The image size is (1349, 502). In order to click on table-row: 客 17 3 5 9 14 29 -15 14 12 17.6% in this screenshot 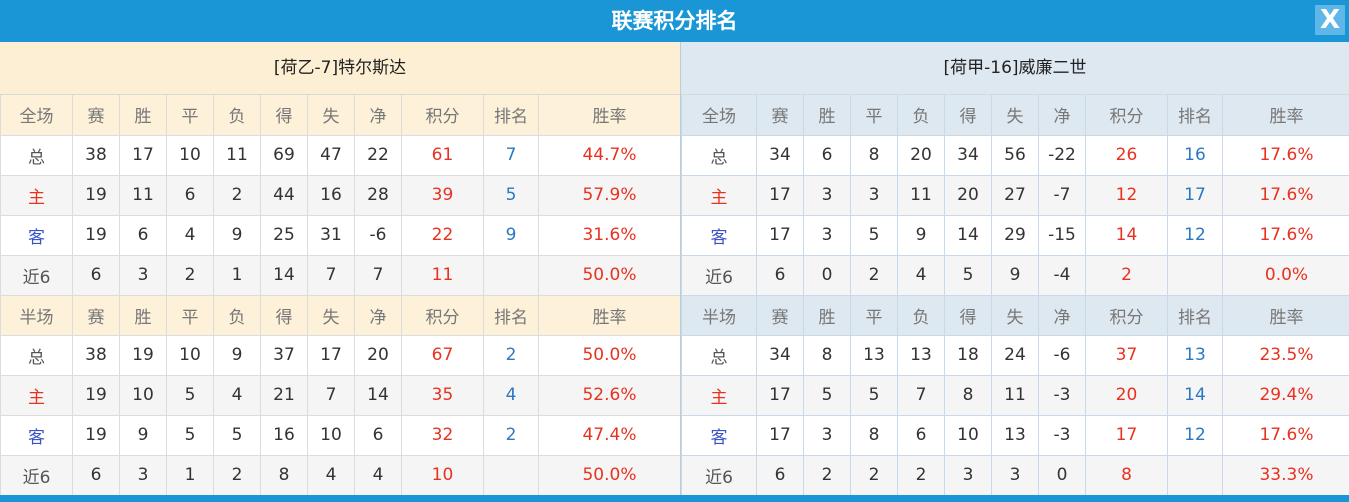, I will do `click(1015, 235)`.